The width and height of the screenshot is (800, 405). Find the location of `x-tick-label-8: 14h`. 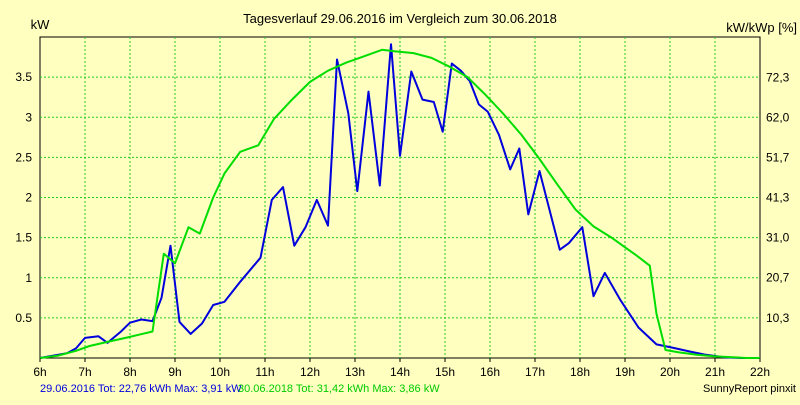

x-tick-label-8: 14h is located at coordinates (400, 372).